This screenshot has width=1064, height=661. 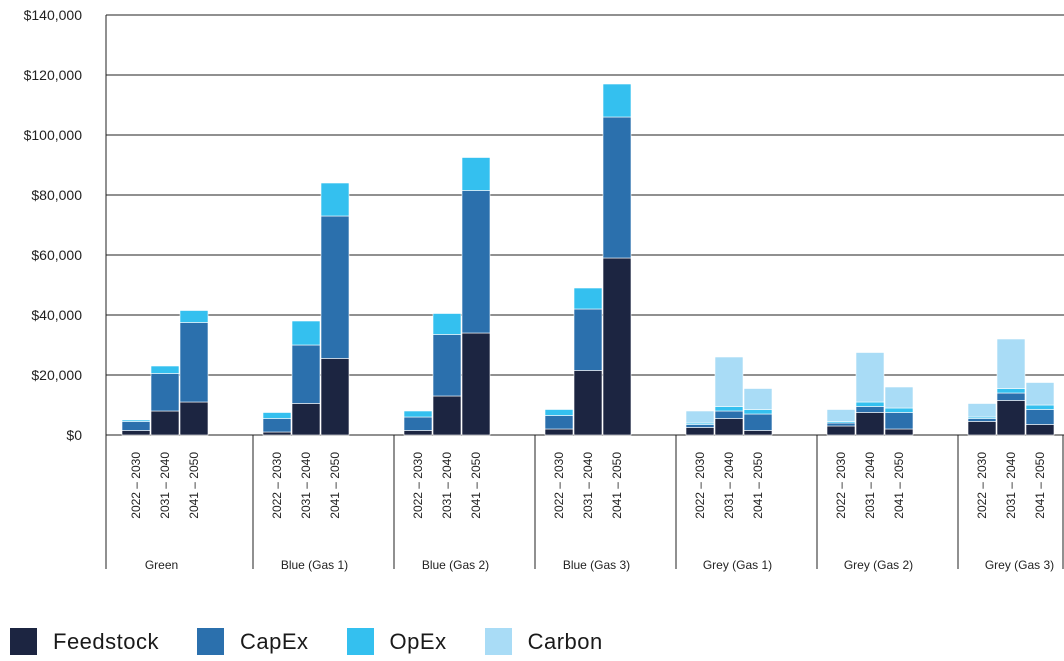 I want to click on legend-label: Feedstock, so click(x=106, y=641).